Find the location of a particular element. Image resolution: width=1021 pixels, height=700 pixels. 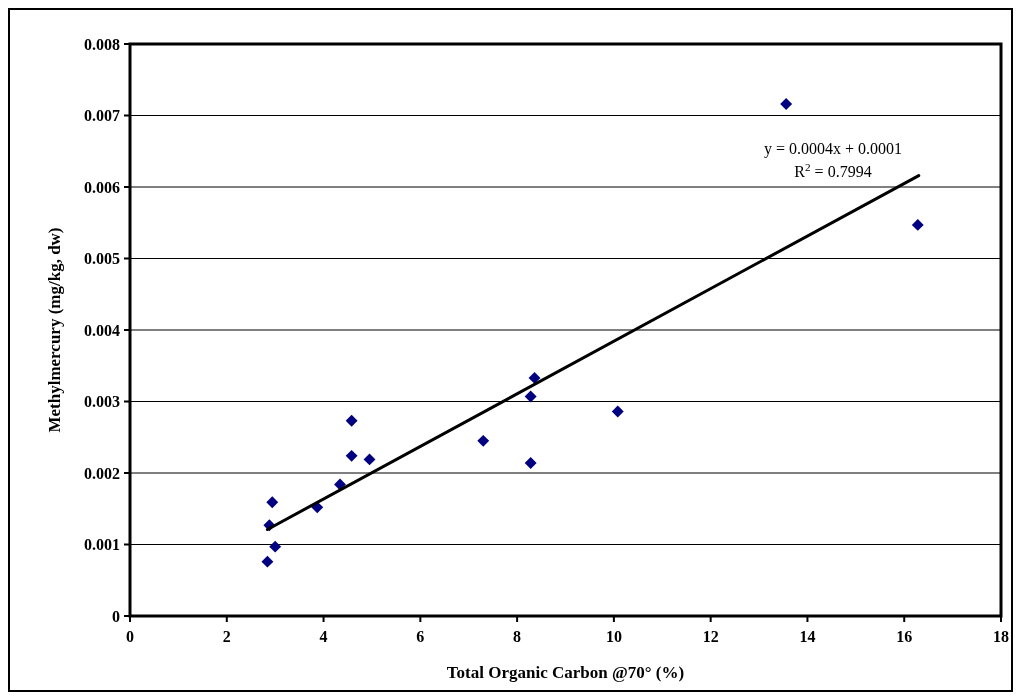

y-tick-label: 0.004 is located at coordinates (102, 330).